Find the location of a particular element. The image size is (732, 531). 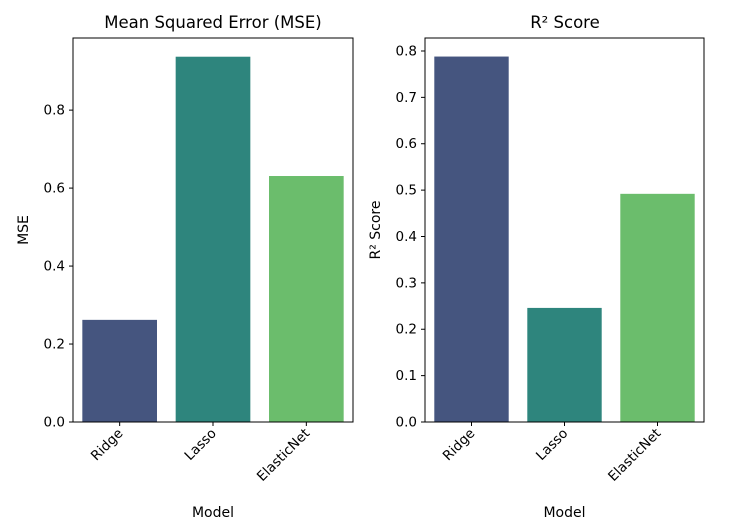

chart-title: Mean Squared Error (MSE) is located at coordinates (212, 22).